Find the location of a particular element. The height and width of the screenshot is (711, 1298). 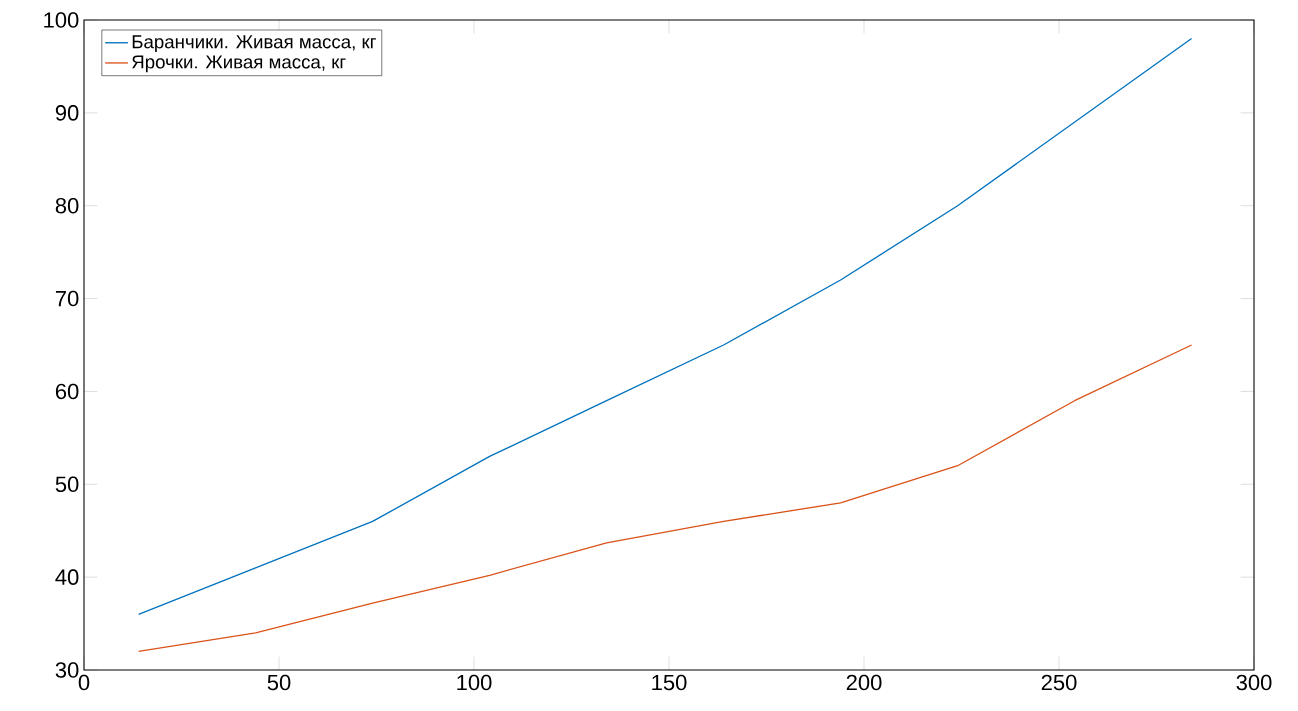

x-tick-label: 100 is located at coordinates (474, 682).